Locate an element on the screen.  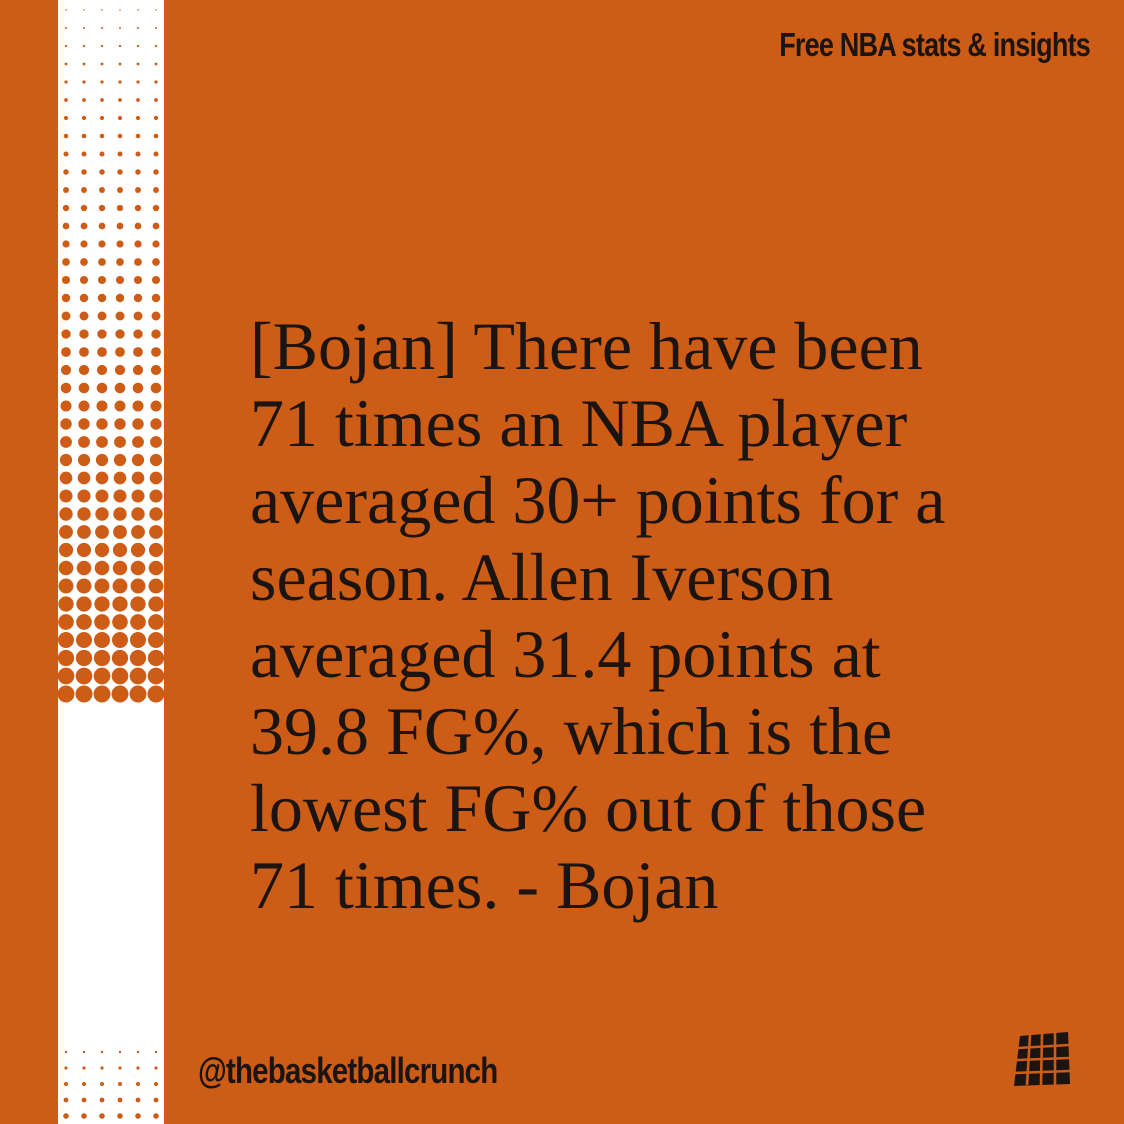
basketball-net-icon is located at coordinates (1042, 1059).